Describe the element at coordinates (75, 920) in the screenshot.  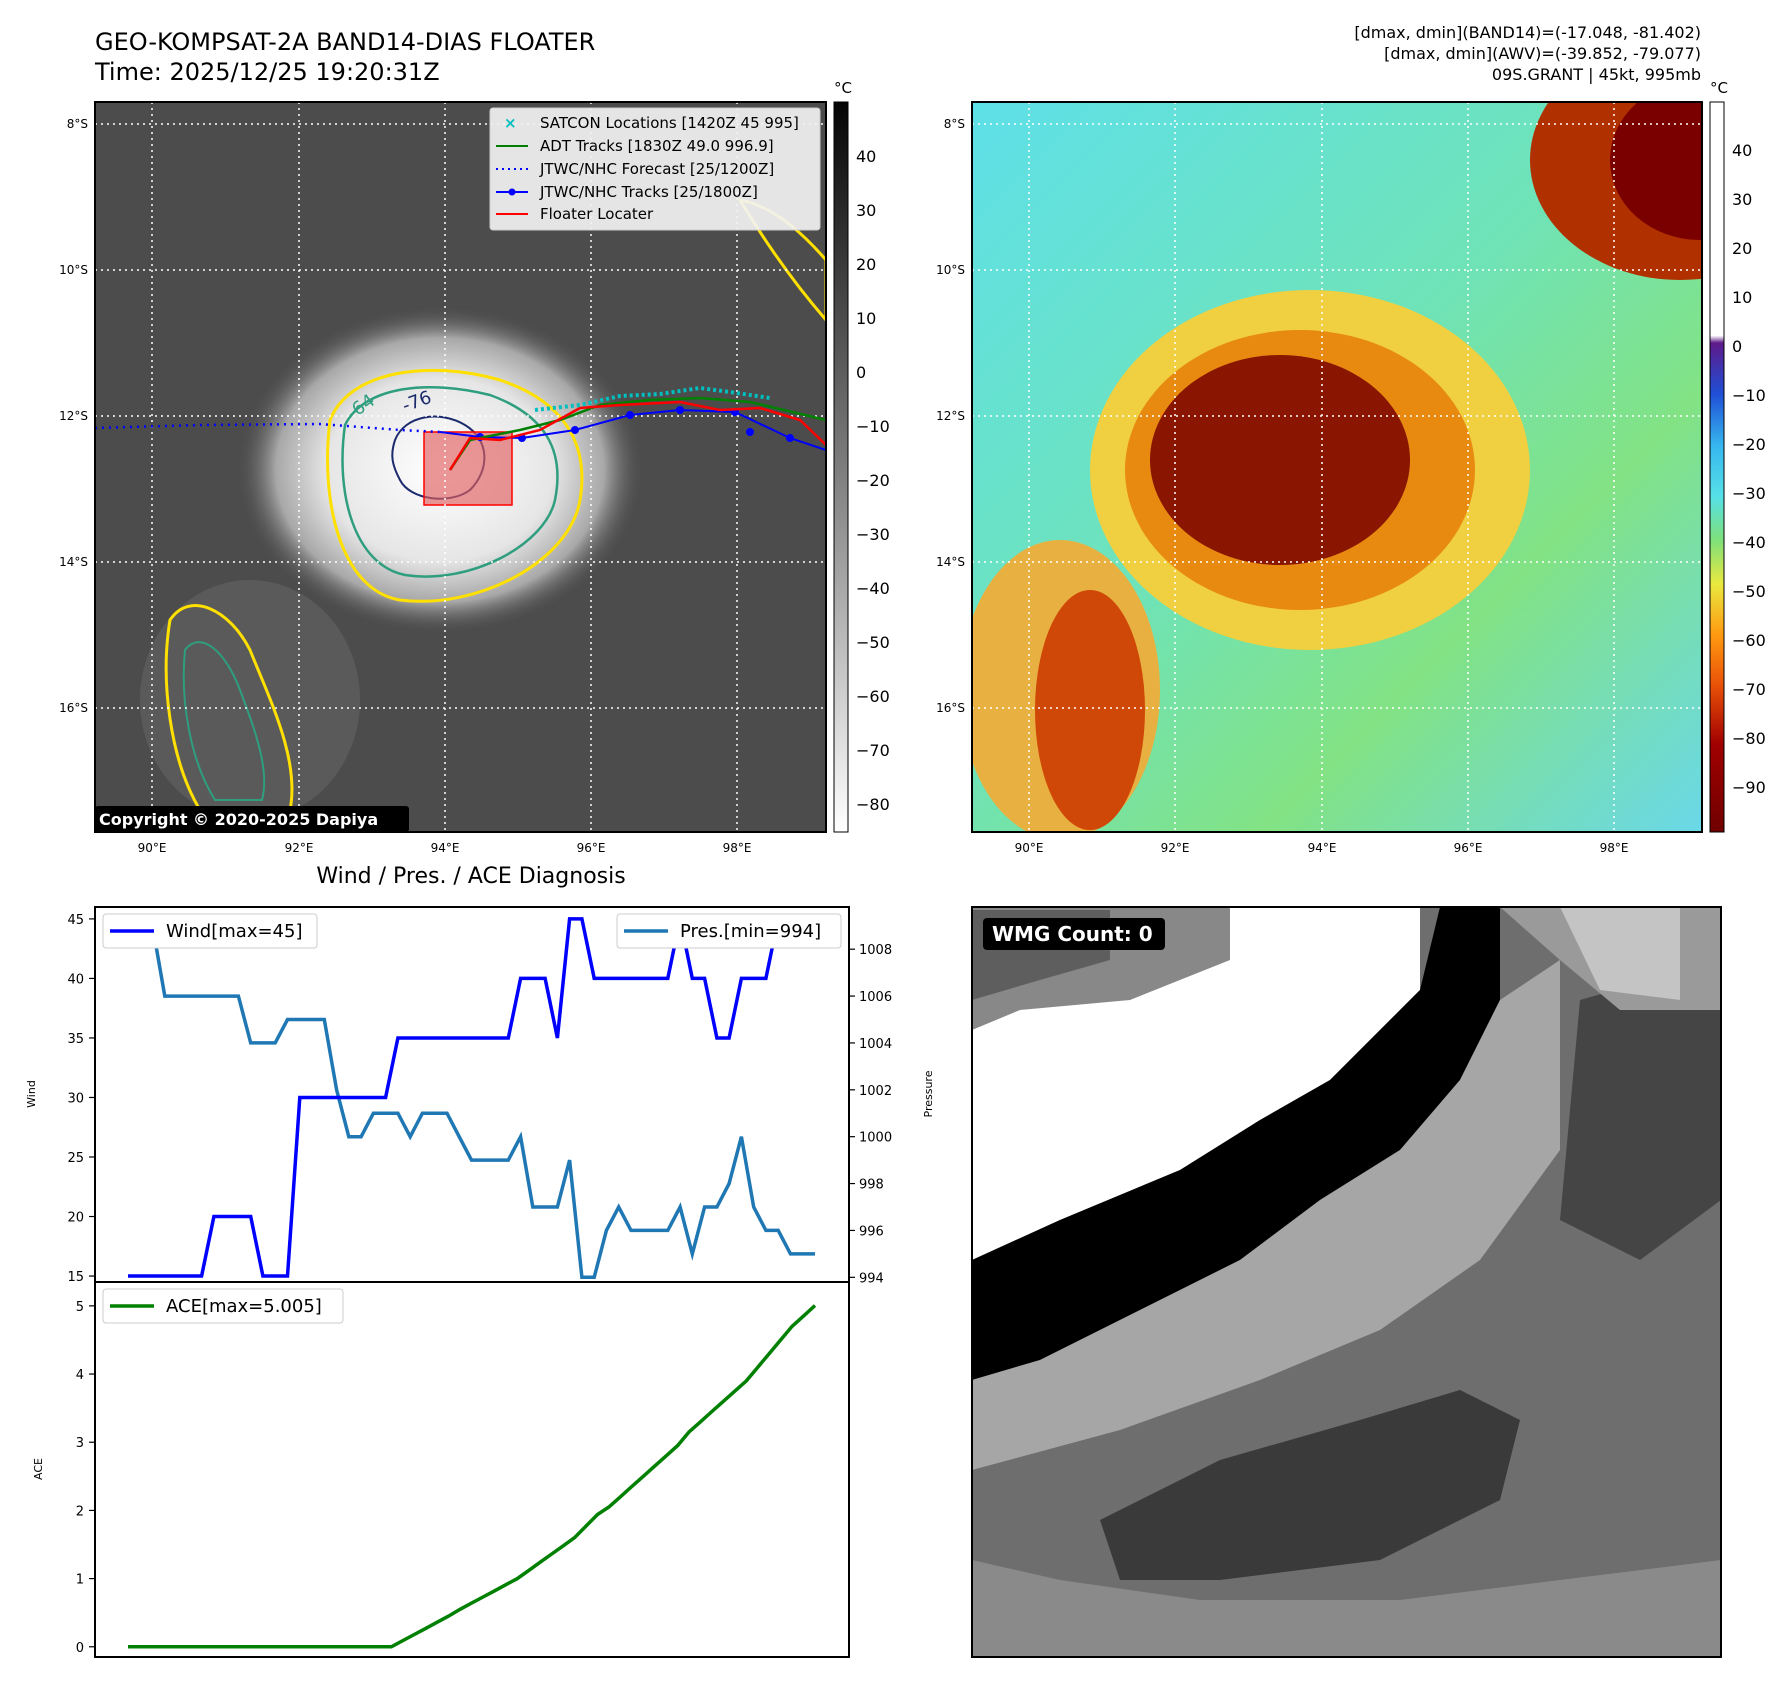
I see `wind-y-tick-label: 45` at that location.